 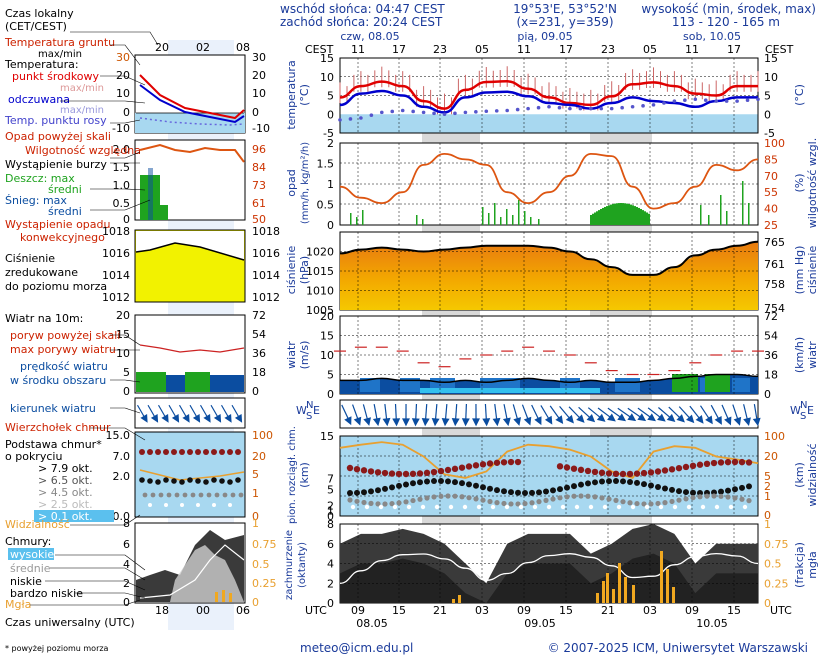 What do you see at coordinates (255, 391) in the screenshot?
I see `legend-wind-rtick-0: 0` at bounding box center [255, 391].